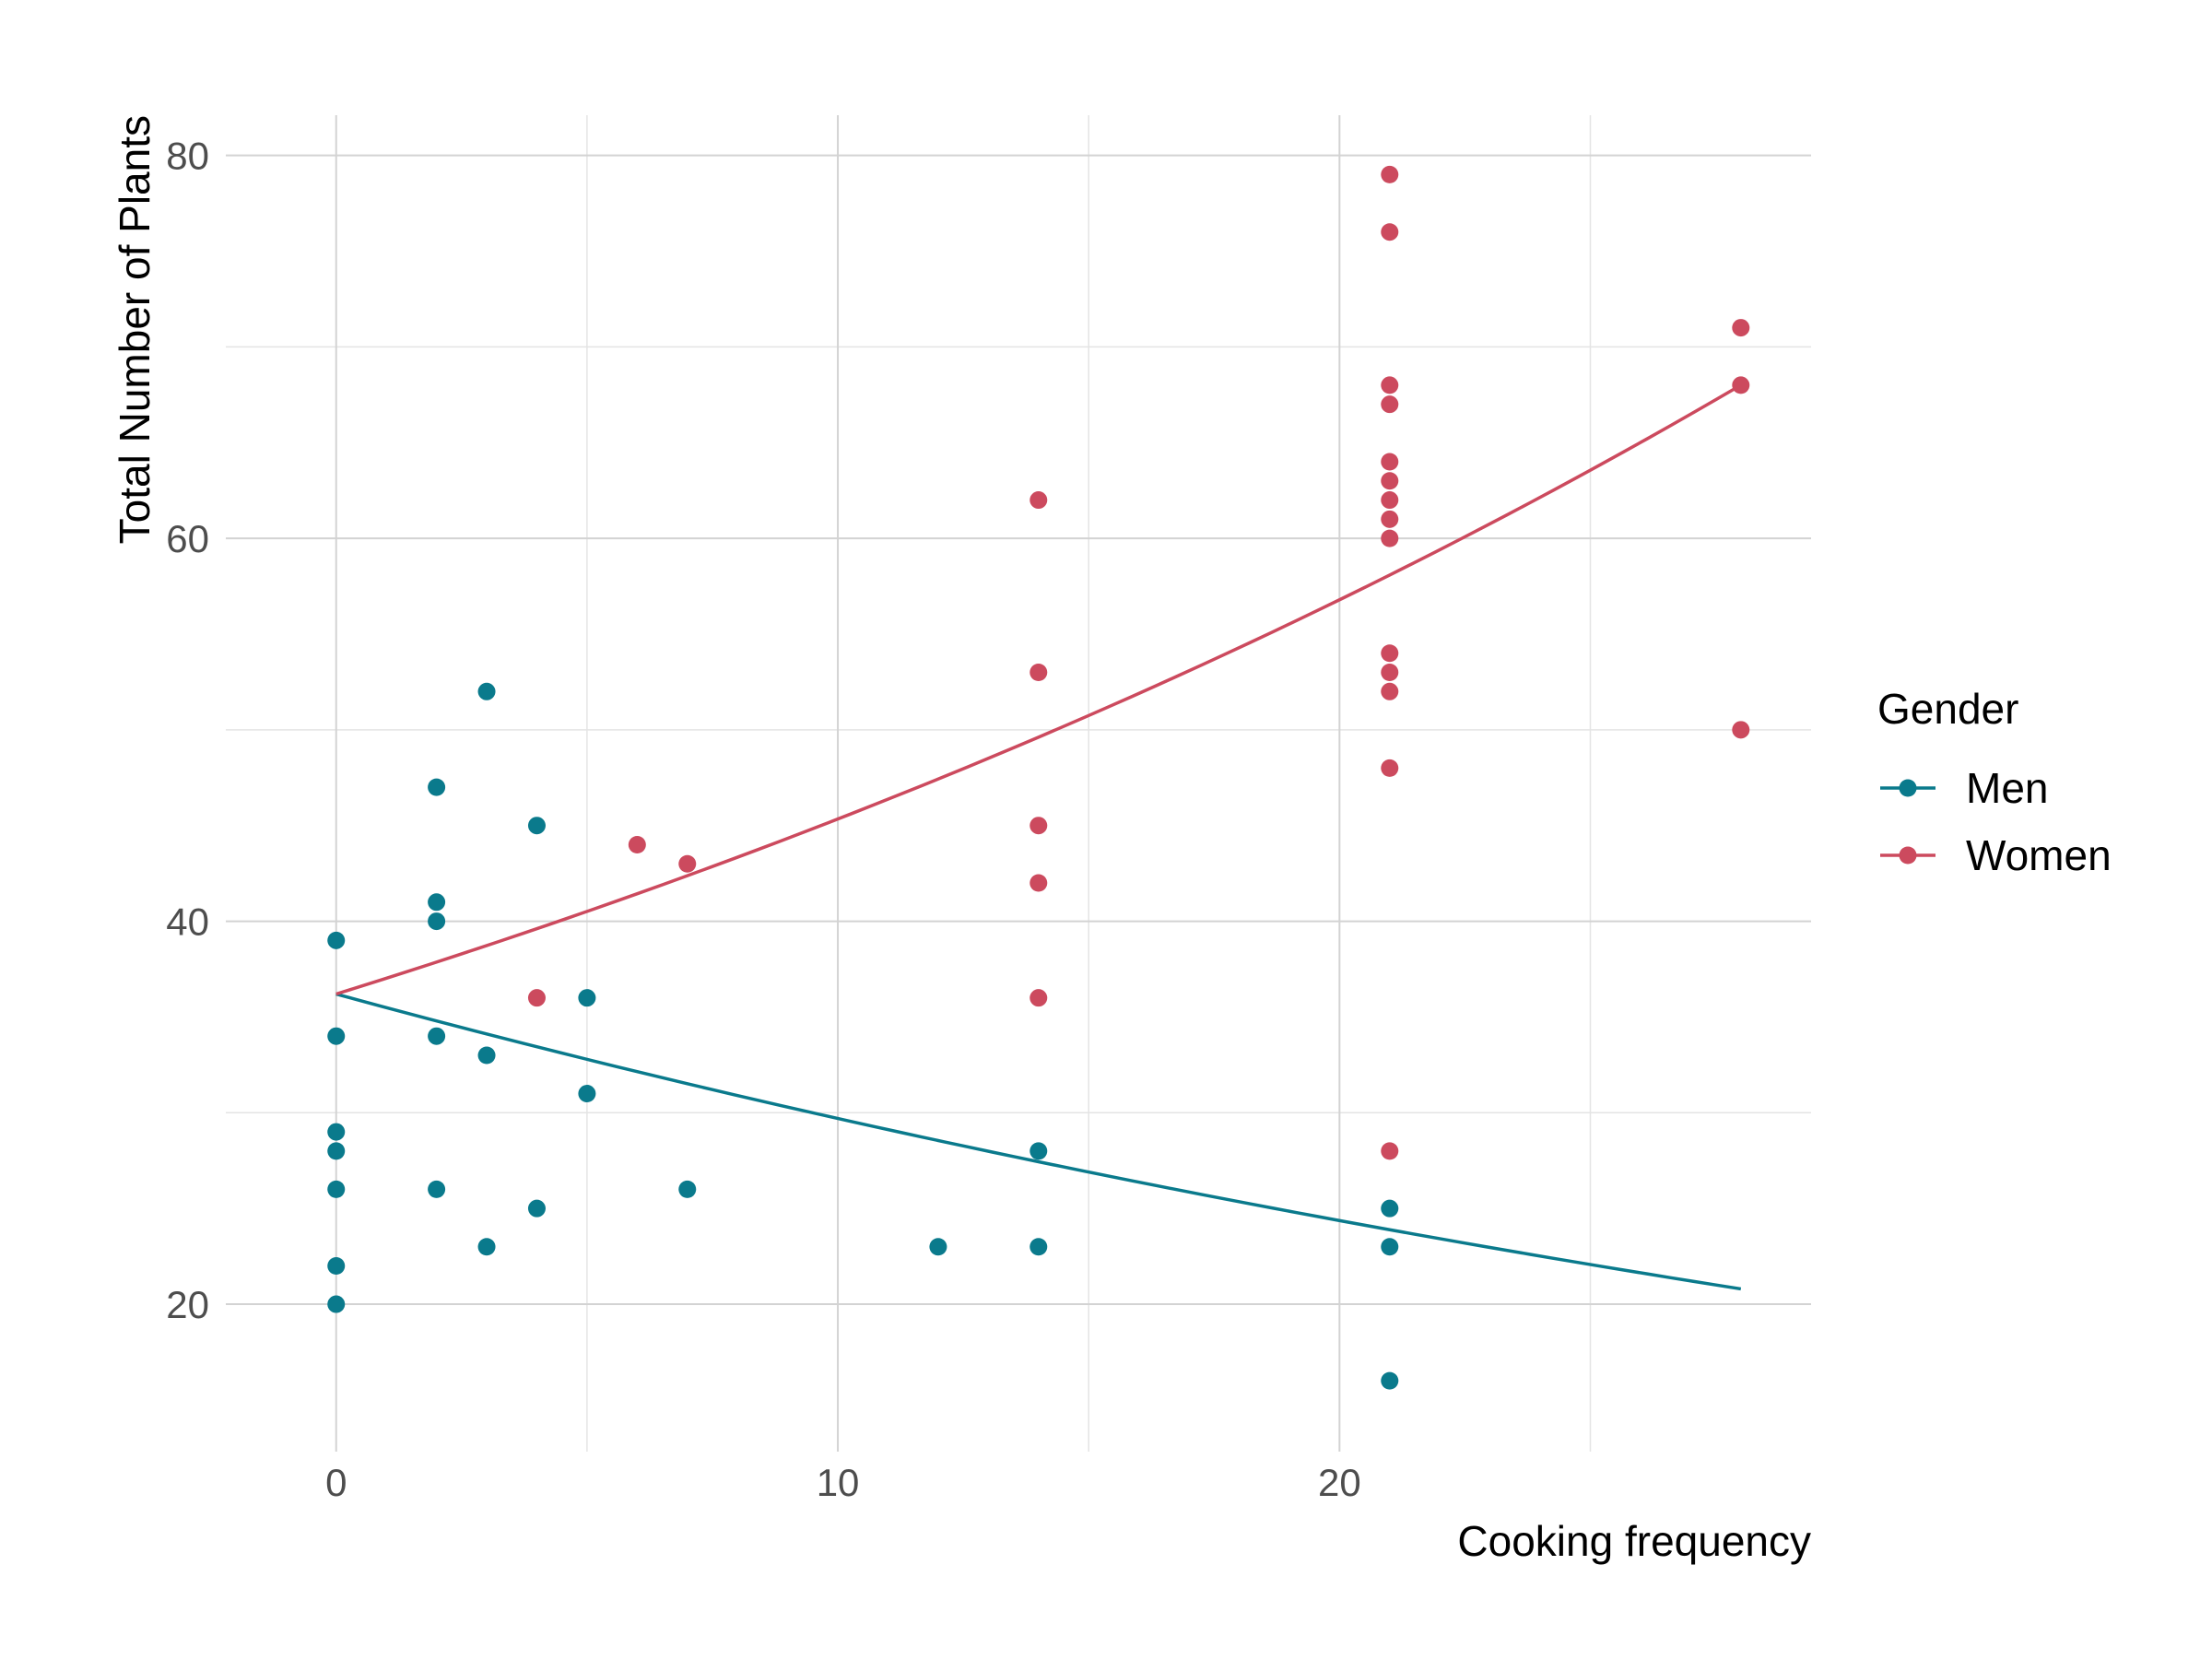  What do you see at coordinates (1634, 1541) in the screenshot?
I see `x-axis-title: Cooking frequency` at bounding box center [1634, 1541].